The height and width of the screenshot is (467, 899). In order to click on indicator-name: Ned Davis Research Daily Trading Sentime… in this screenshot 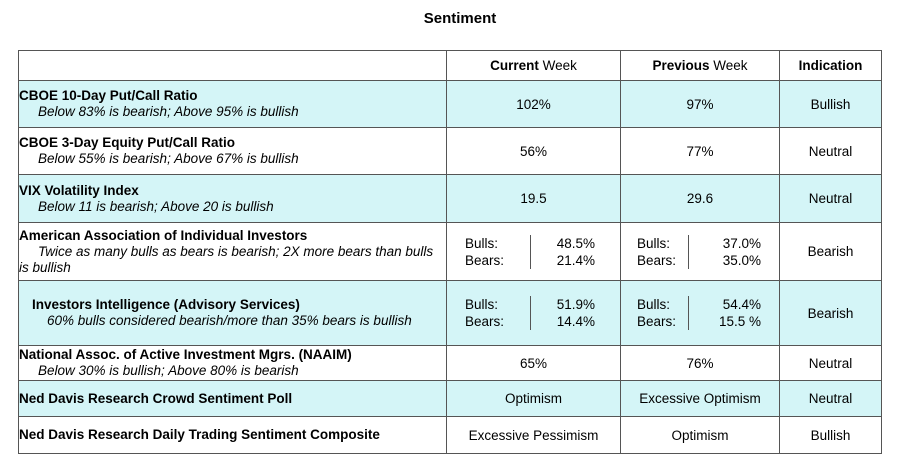, I will do `click(199, 434)`.